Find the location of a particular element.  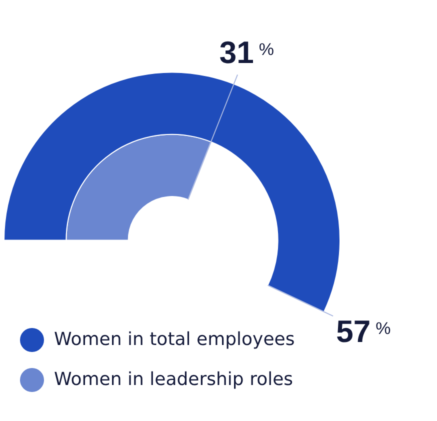

legend-label: Women in leadership roles is located at coordinates (174, 380).